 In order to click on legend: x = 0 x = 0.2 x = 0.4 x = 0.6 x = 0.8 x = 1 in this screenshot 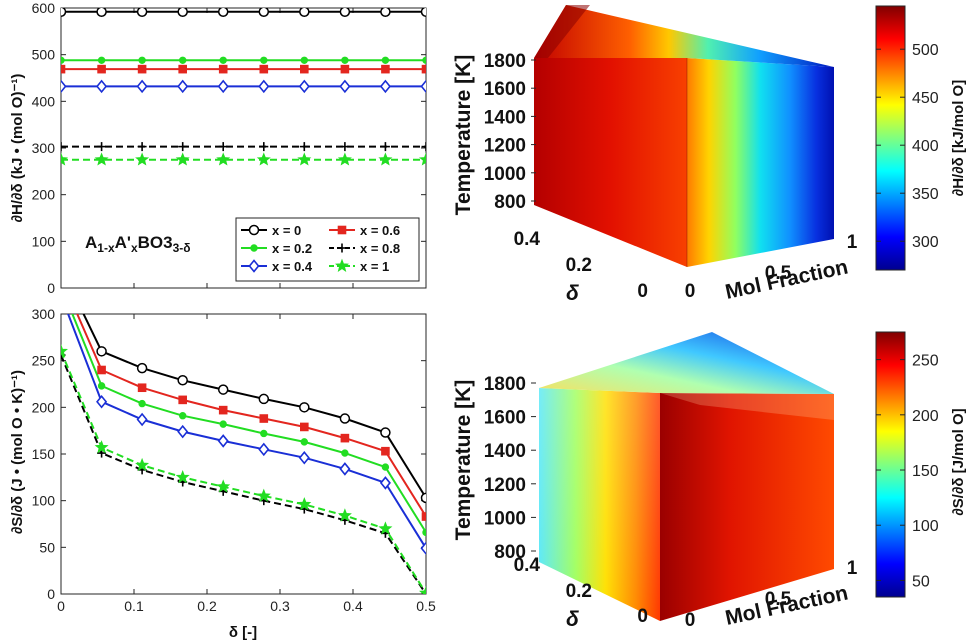, I will do `click(327, 249)`.